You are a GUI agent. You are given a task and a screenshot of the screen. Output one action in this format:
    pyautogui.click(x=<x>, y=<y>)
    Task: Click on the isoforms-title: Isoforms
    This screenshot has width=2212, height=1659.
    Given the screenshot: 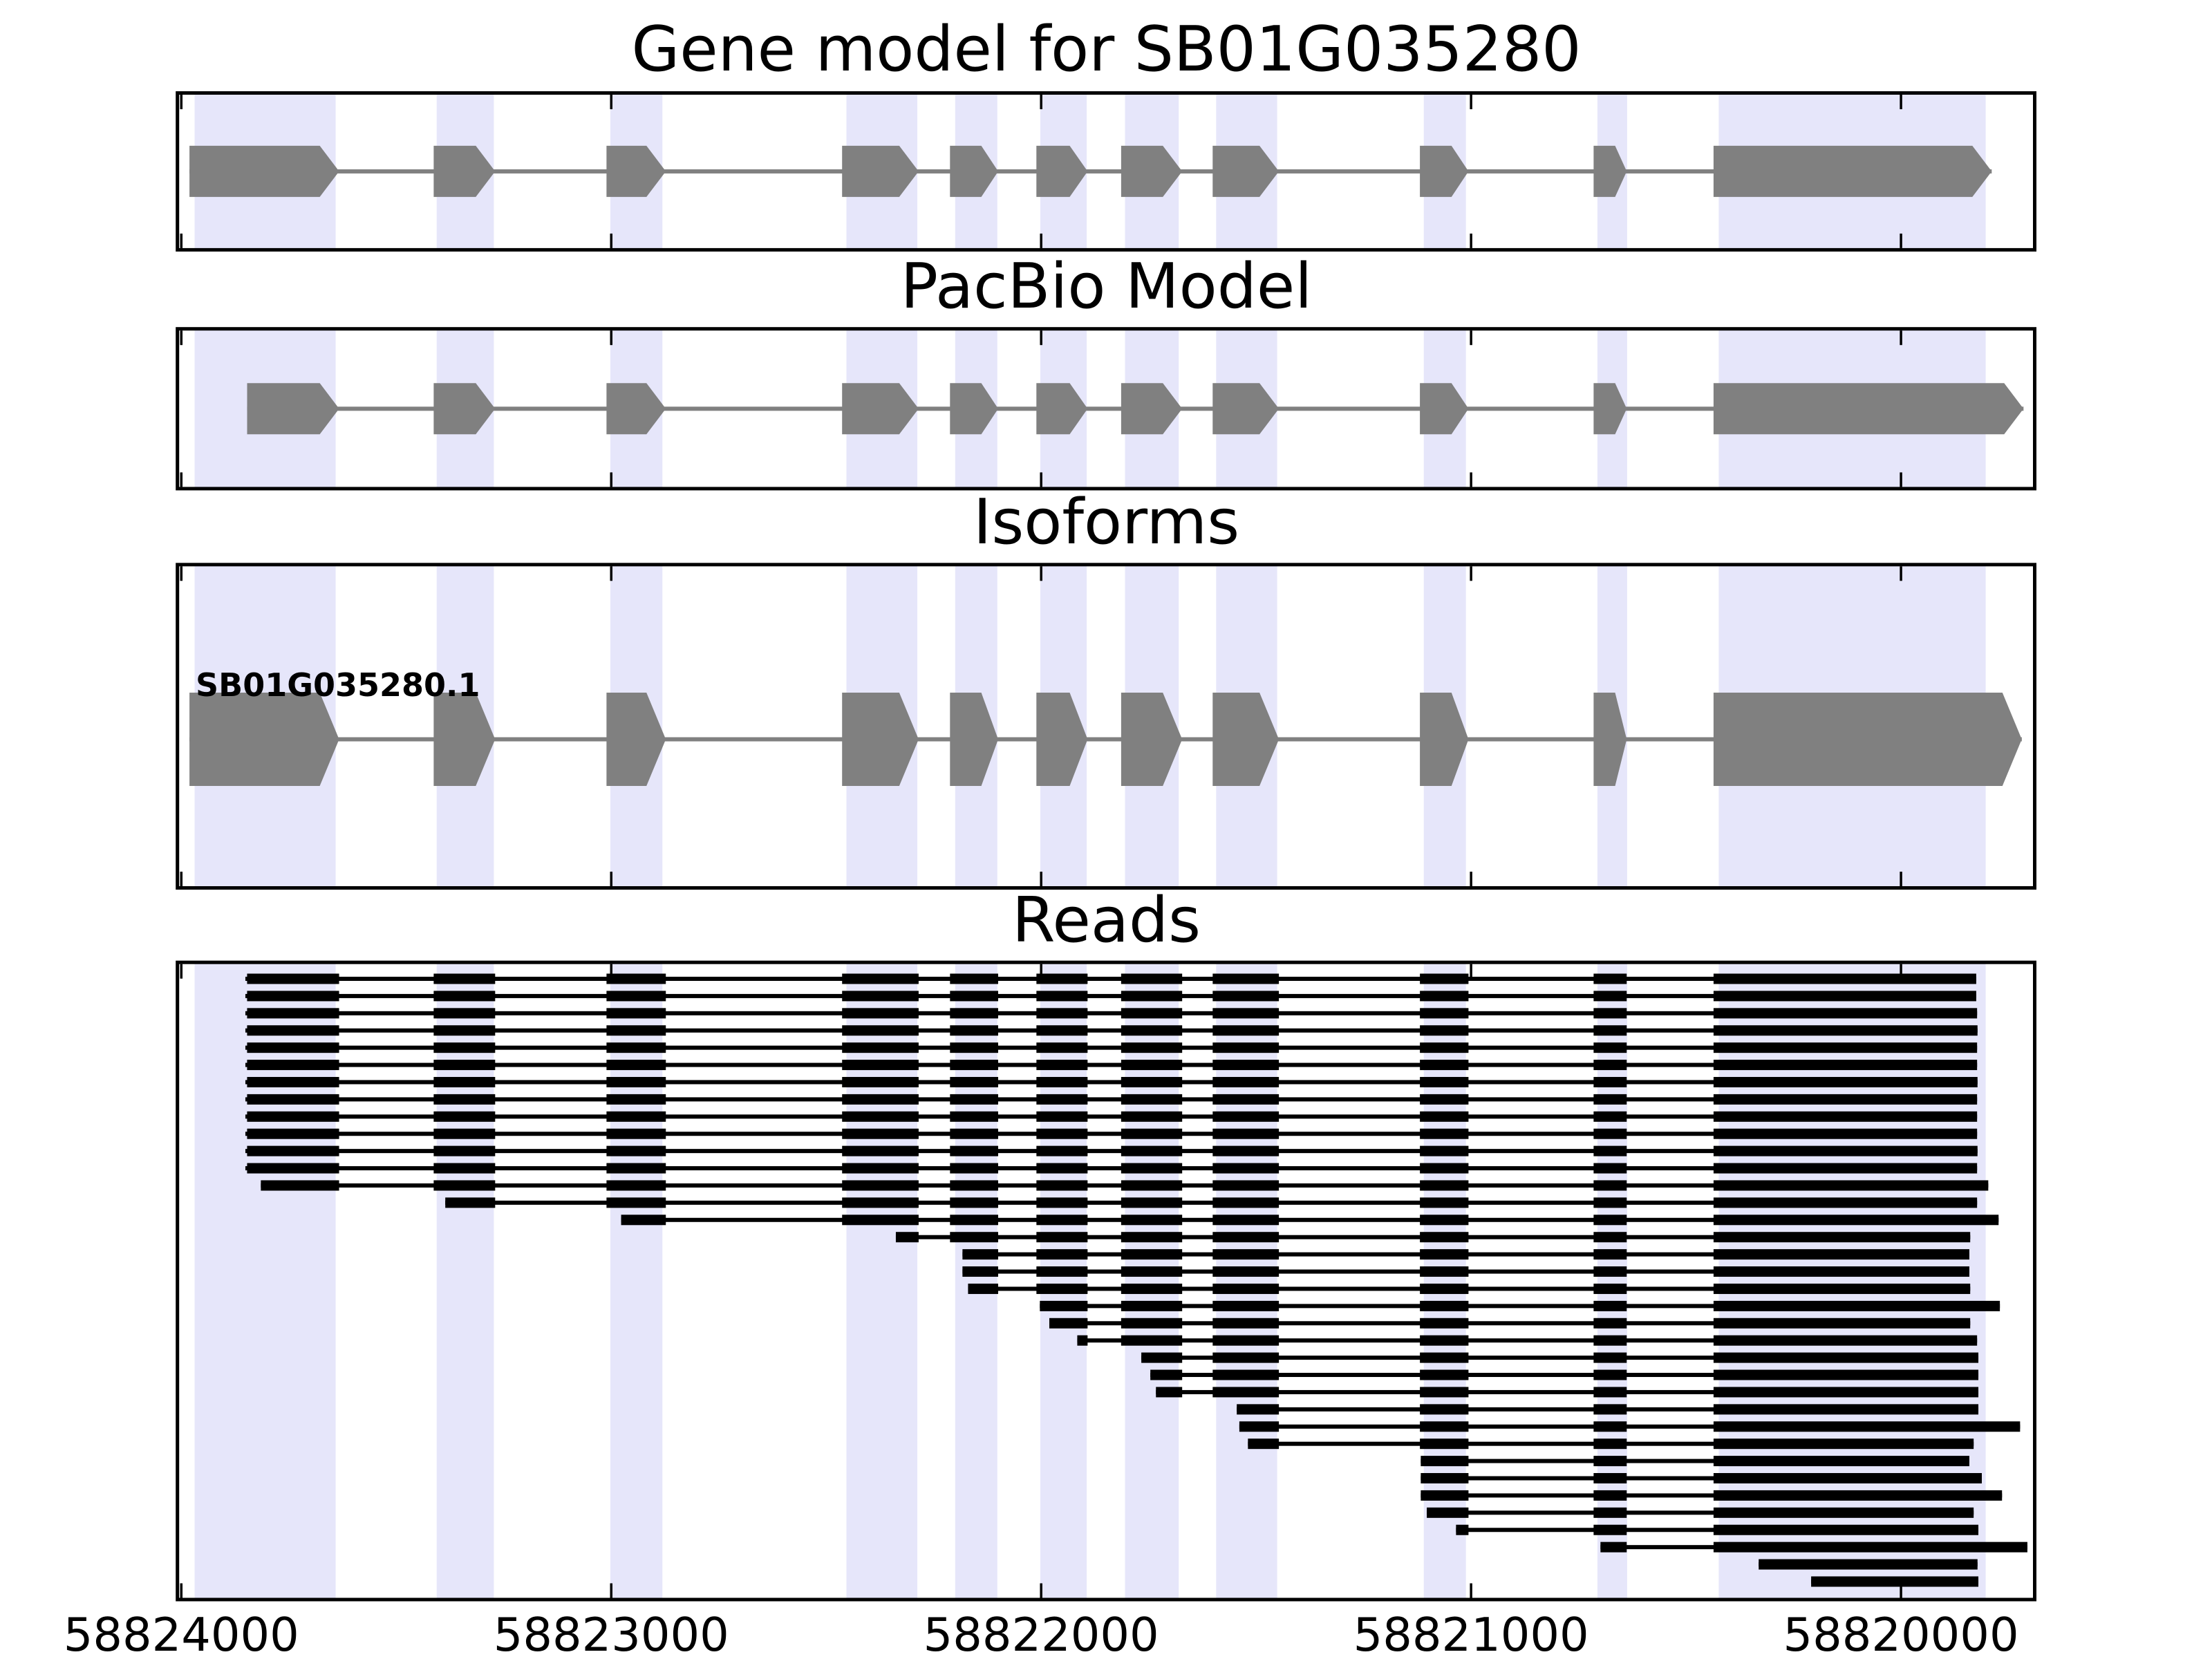 What is the action you would take?
    pyautogui.click(x=1106, y=522)
    